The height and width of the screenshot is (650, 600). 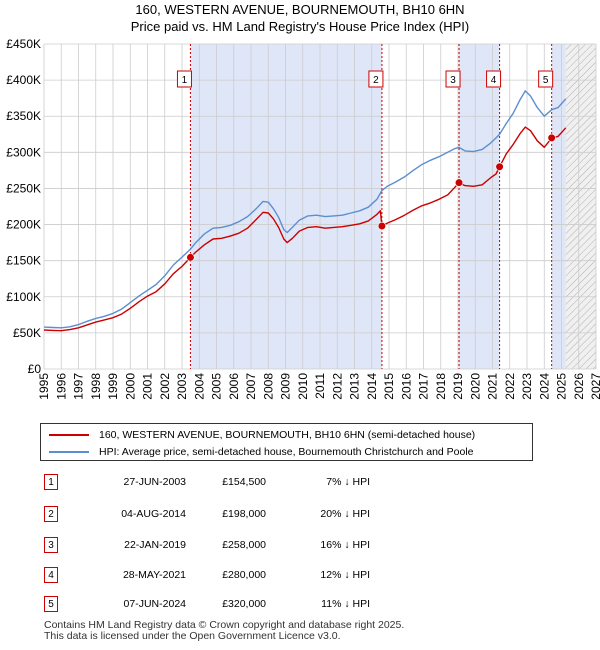 I want to click on forecast-hatch, so click(x=580, y=206).